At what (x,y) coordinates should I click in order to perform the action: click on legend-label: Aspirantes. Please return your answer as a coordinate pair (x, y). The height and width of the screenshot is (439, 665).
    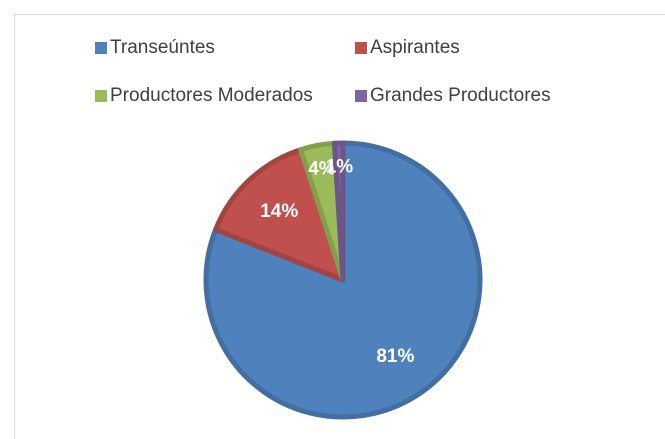
    Looking at the image, I should click on (415, 47).